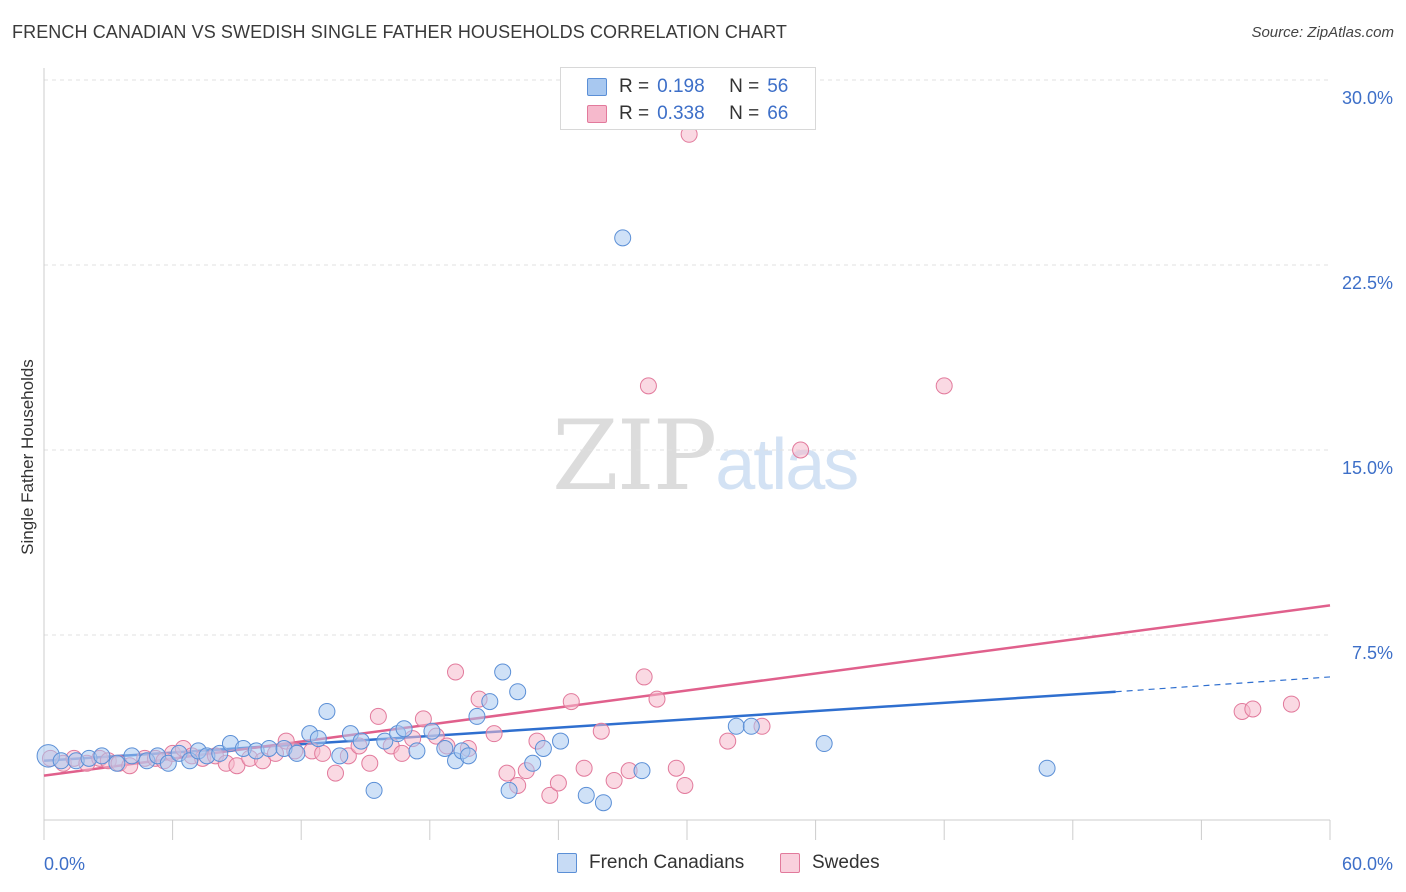 The height and width of the screenshot is (892, 1406). What do you see at coordinates (634, 456) in the screenshot?
I see `watermark-zip: ZIP` at bounding box center [634, 456].